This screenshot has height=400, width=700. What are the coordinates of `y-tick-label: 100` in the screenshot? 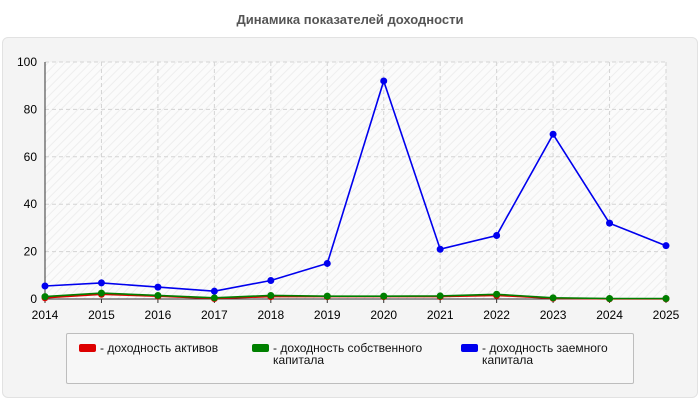 It's located at (27, 62).